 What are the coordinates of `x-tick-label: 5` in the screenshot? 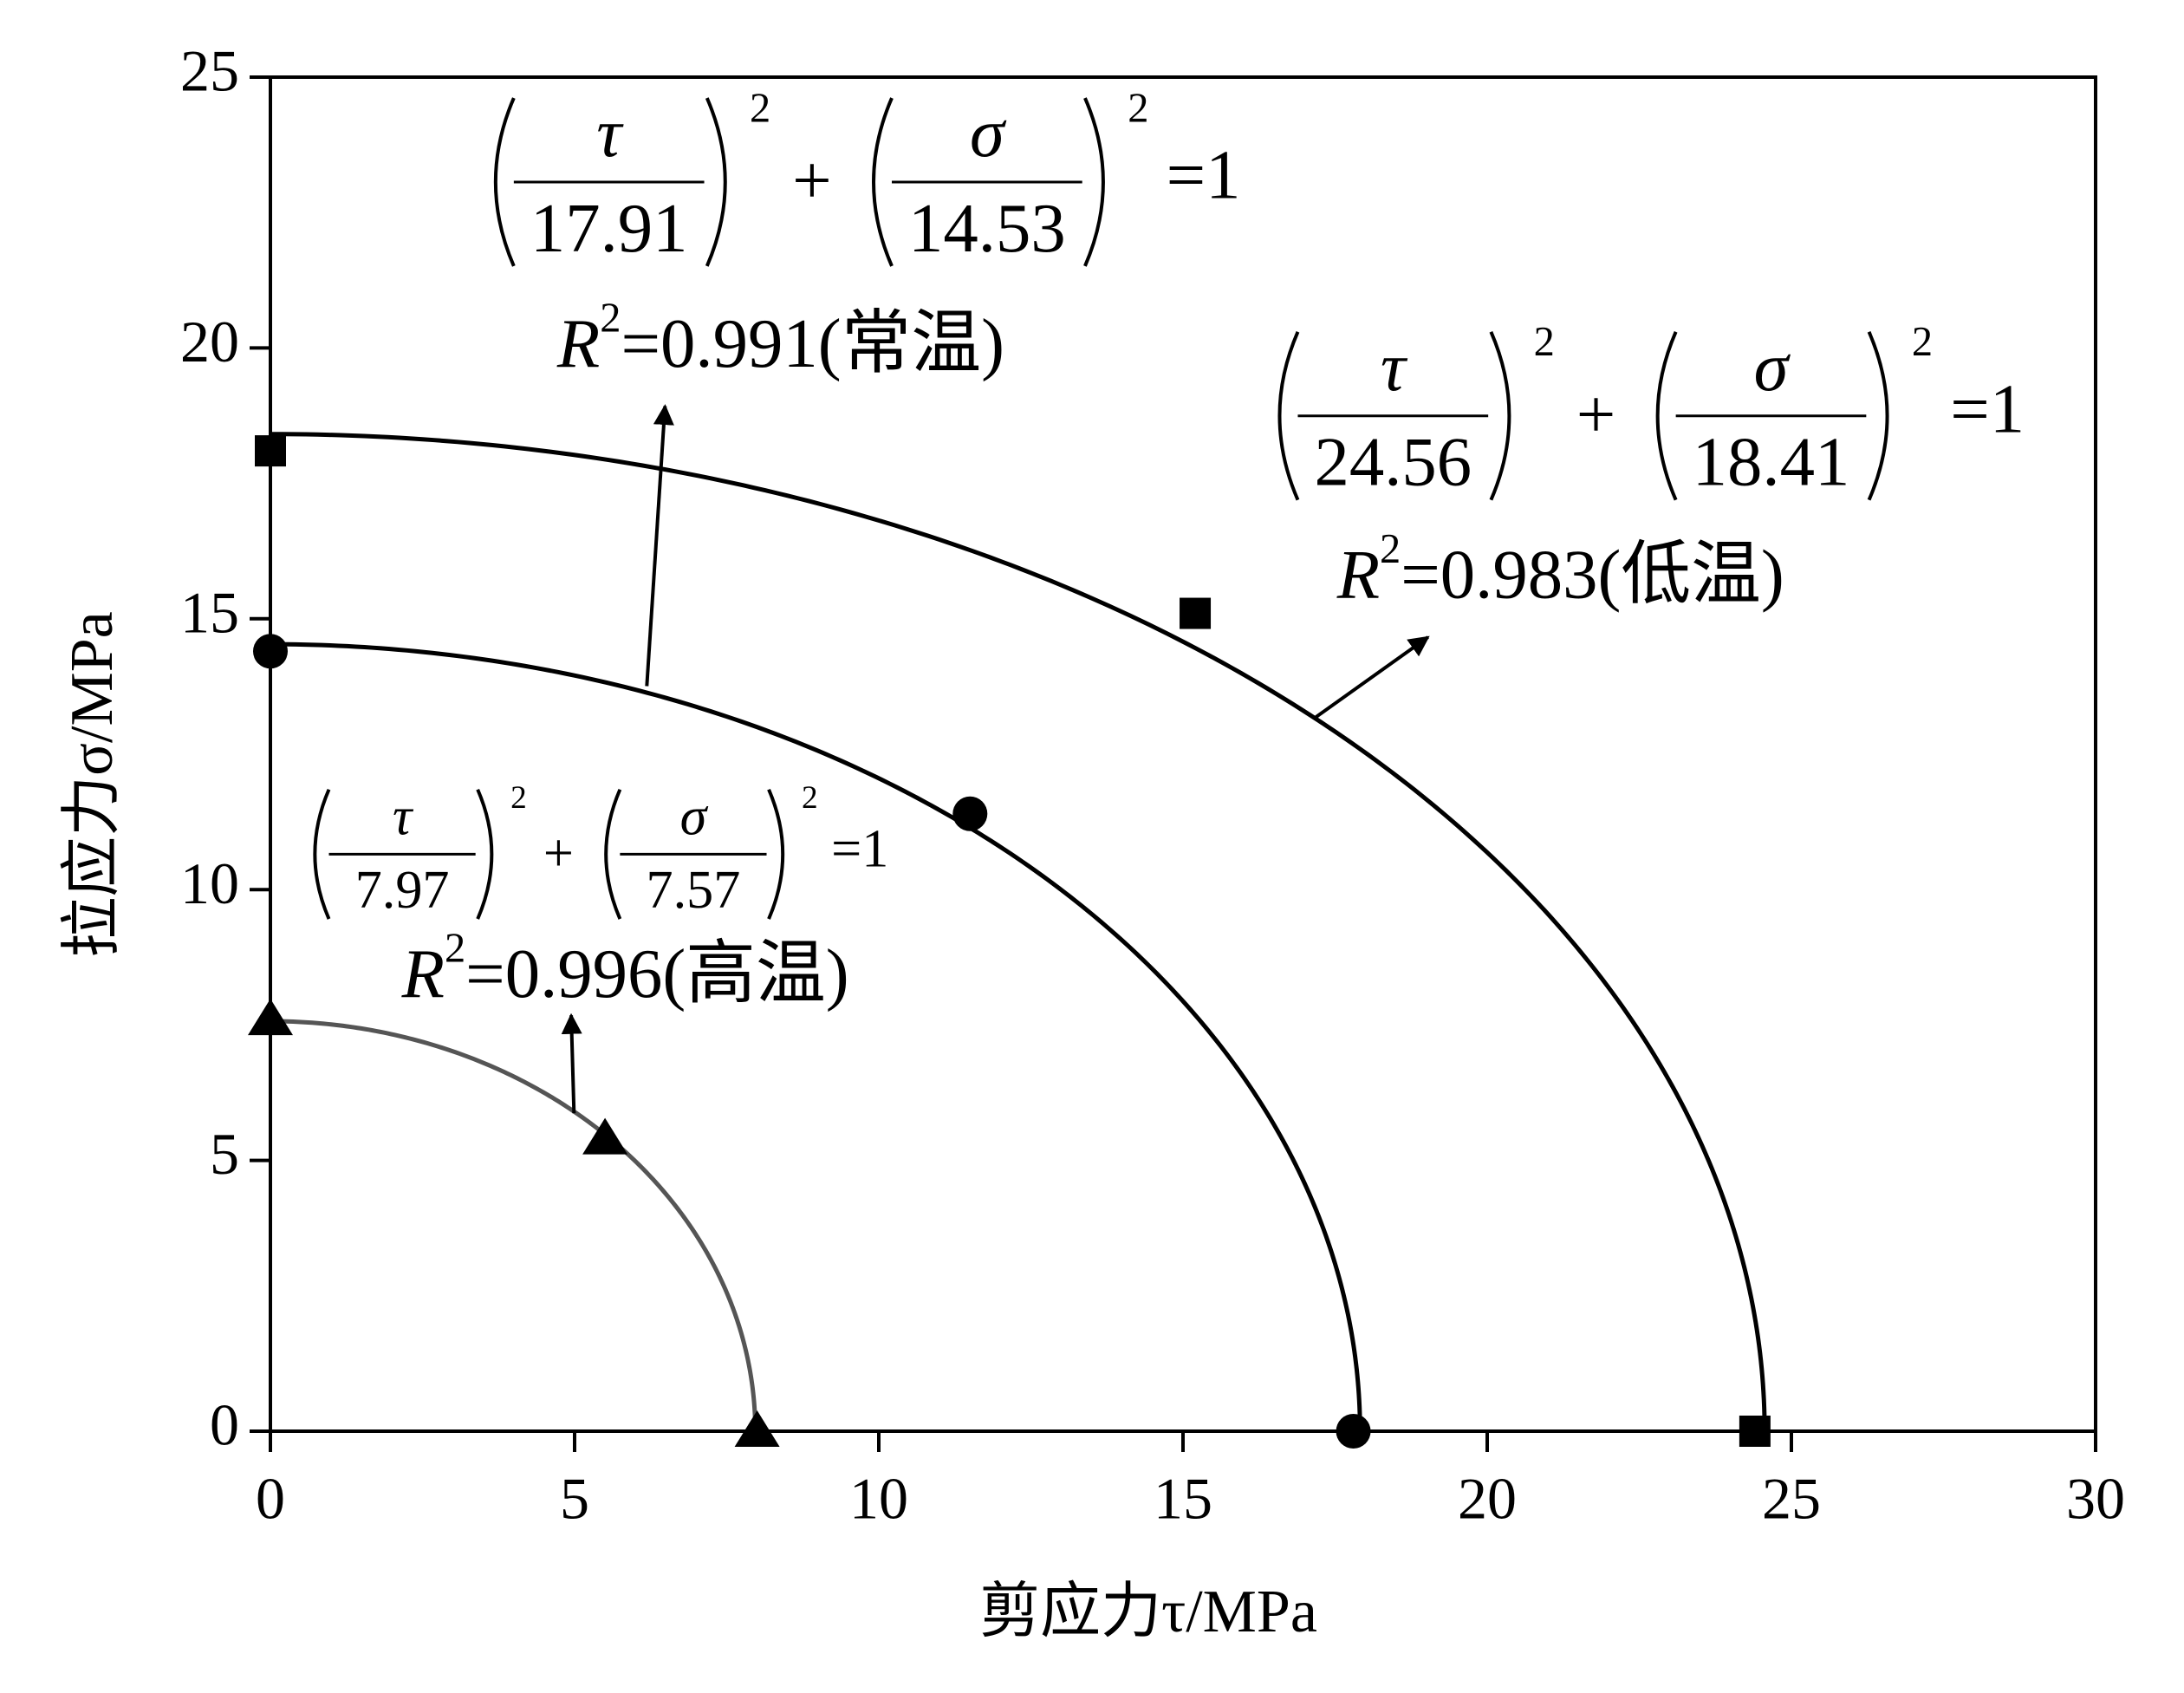 It's located at (574, 1499).